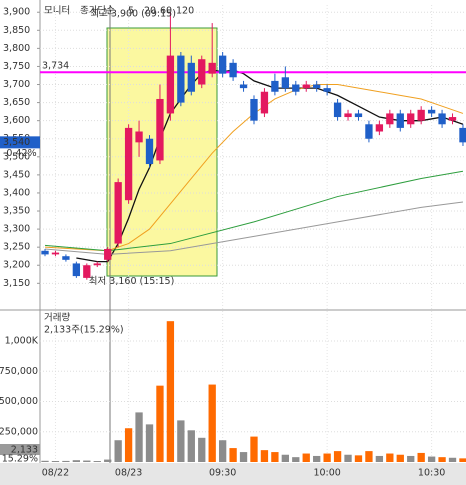 The height and width of the screenshot is (485, 466). Describe the element at coordinates (128, 473) in the screenshot. I see `x-tick-label: 08/23` at that location.